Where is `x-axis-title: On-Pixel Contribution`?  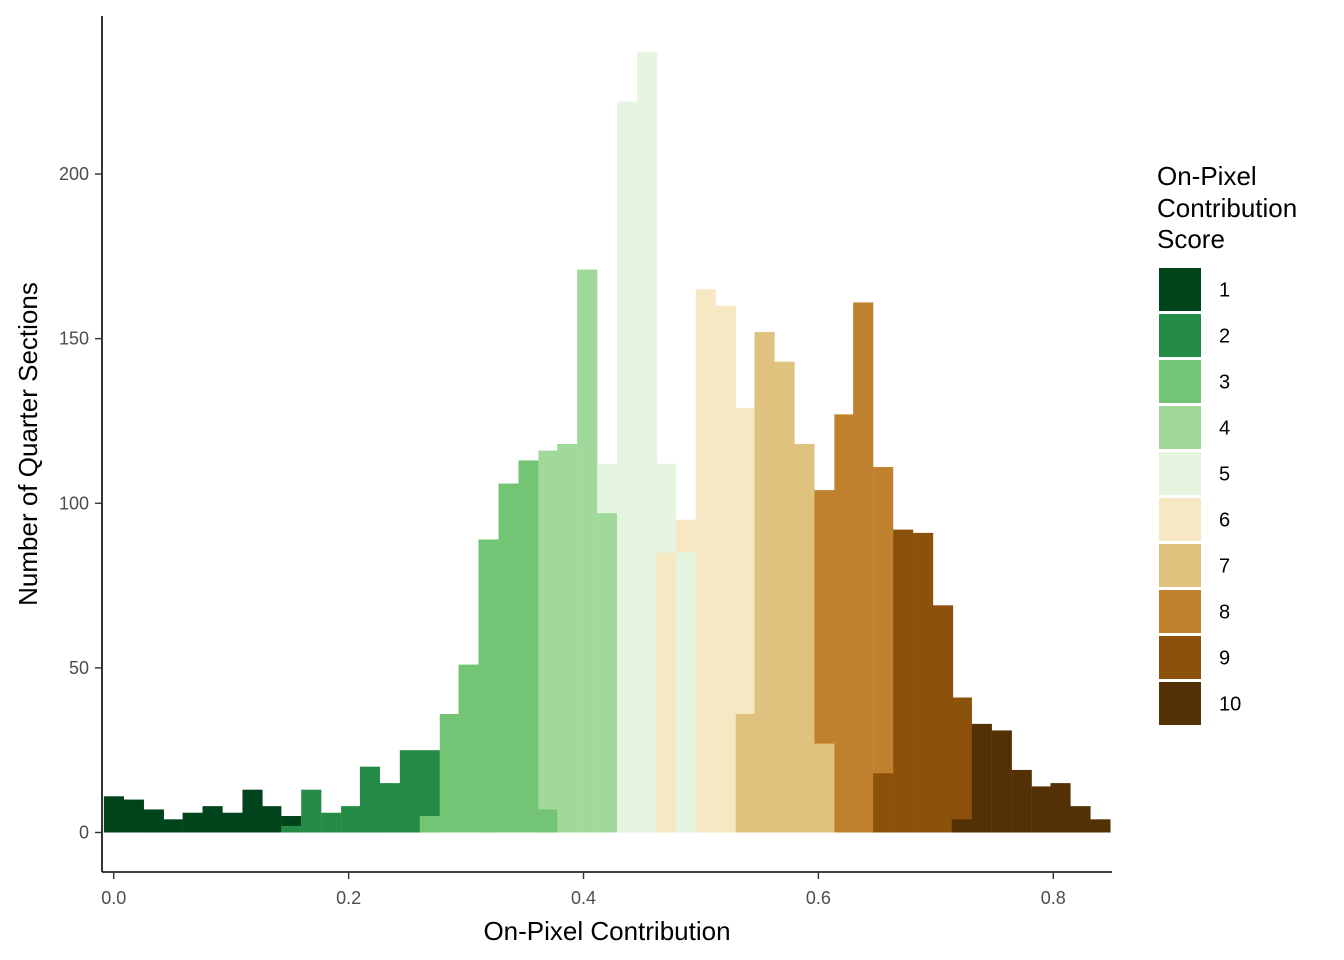
x-axis-title: On-Pixel Contribution is located at coordinates (606, 931).